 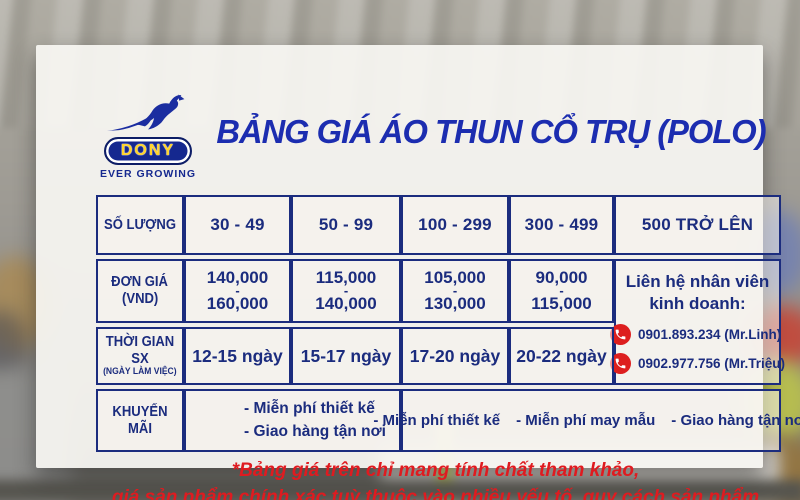 What do you see at coordinates (346, 225) in the screenshot?
I see `qty-header-cell: 50 - 99` at bounding box center [346, 225].